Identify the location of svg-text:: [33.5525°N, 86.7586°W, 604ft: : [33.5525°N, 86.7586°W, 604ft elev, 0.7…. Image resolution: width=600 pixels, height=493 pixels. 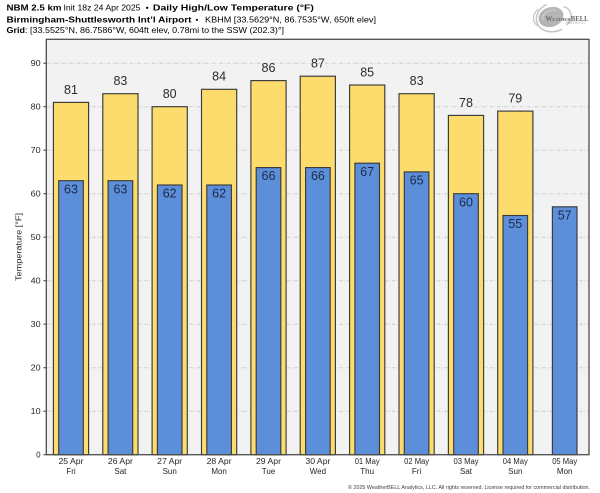
(154, 30).